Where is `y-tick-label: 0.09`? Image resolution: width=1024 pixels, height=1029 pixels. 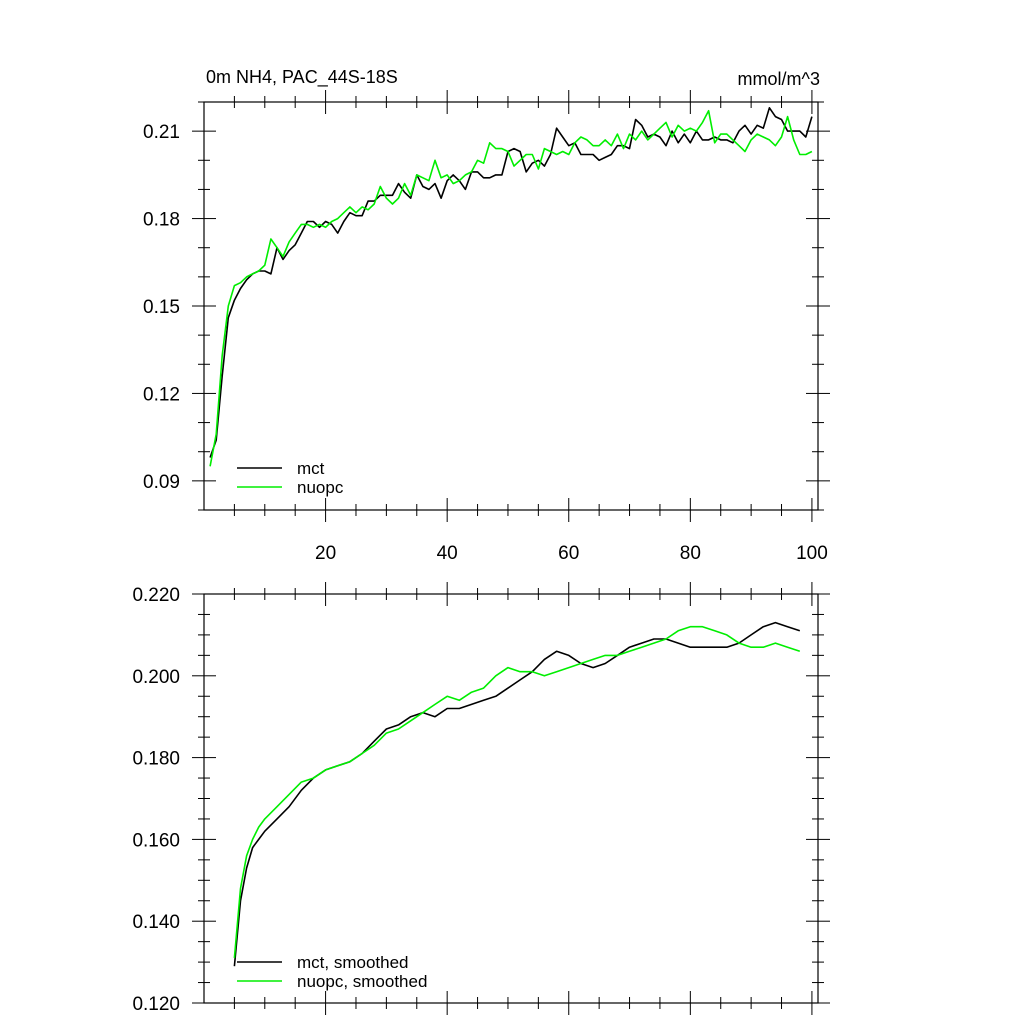
y-tick-label: 0.09 is located at coordinates (161, 482).